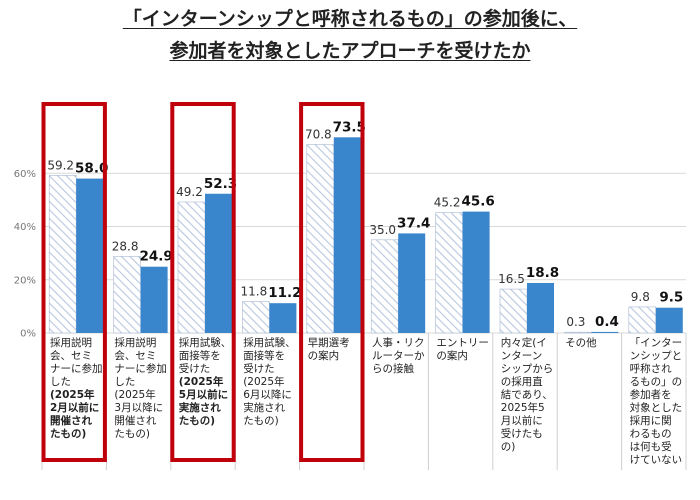 This screenshot has width=700, height=500. I want to click on data-label-series-2: 18.8, so click(542, 273).